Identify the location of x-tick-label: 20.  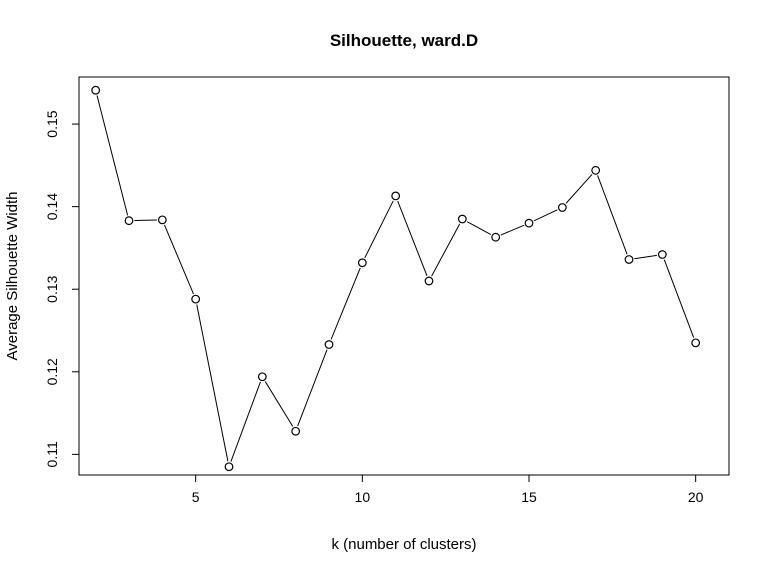
(696, 497).